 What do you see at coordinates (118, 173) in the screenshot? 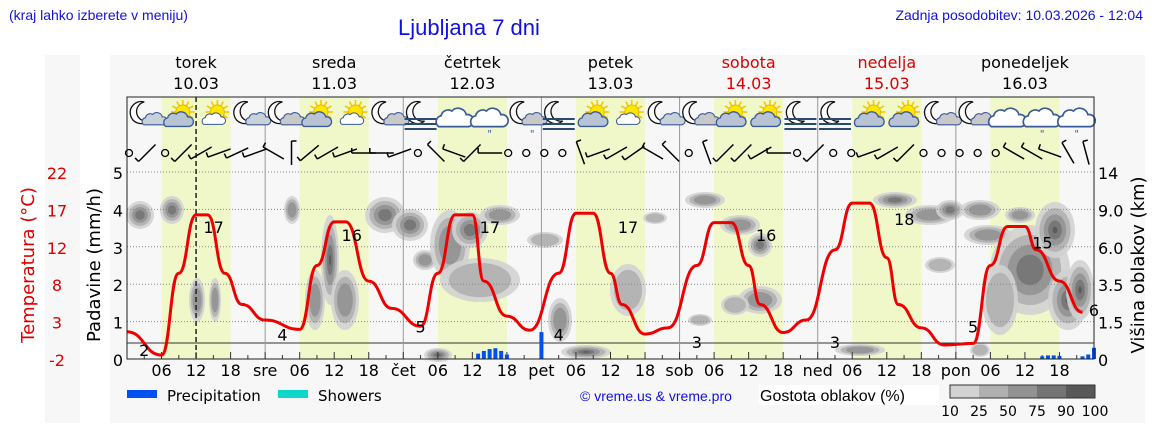
I see `precip-axis-tick: 5` at bounding box center [118, 173].